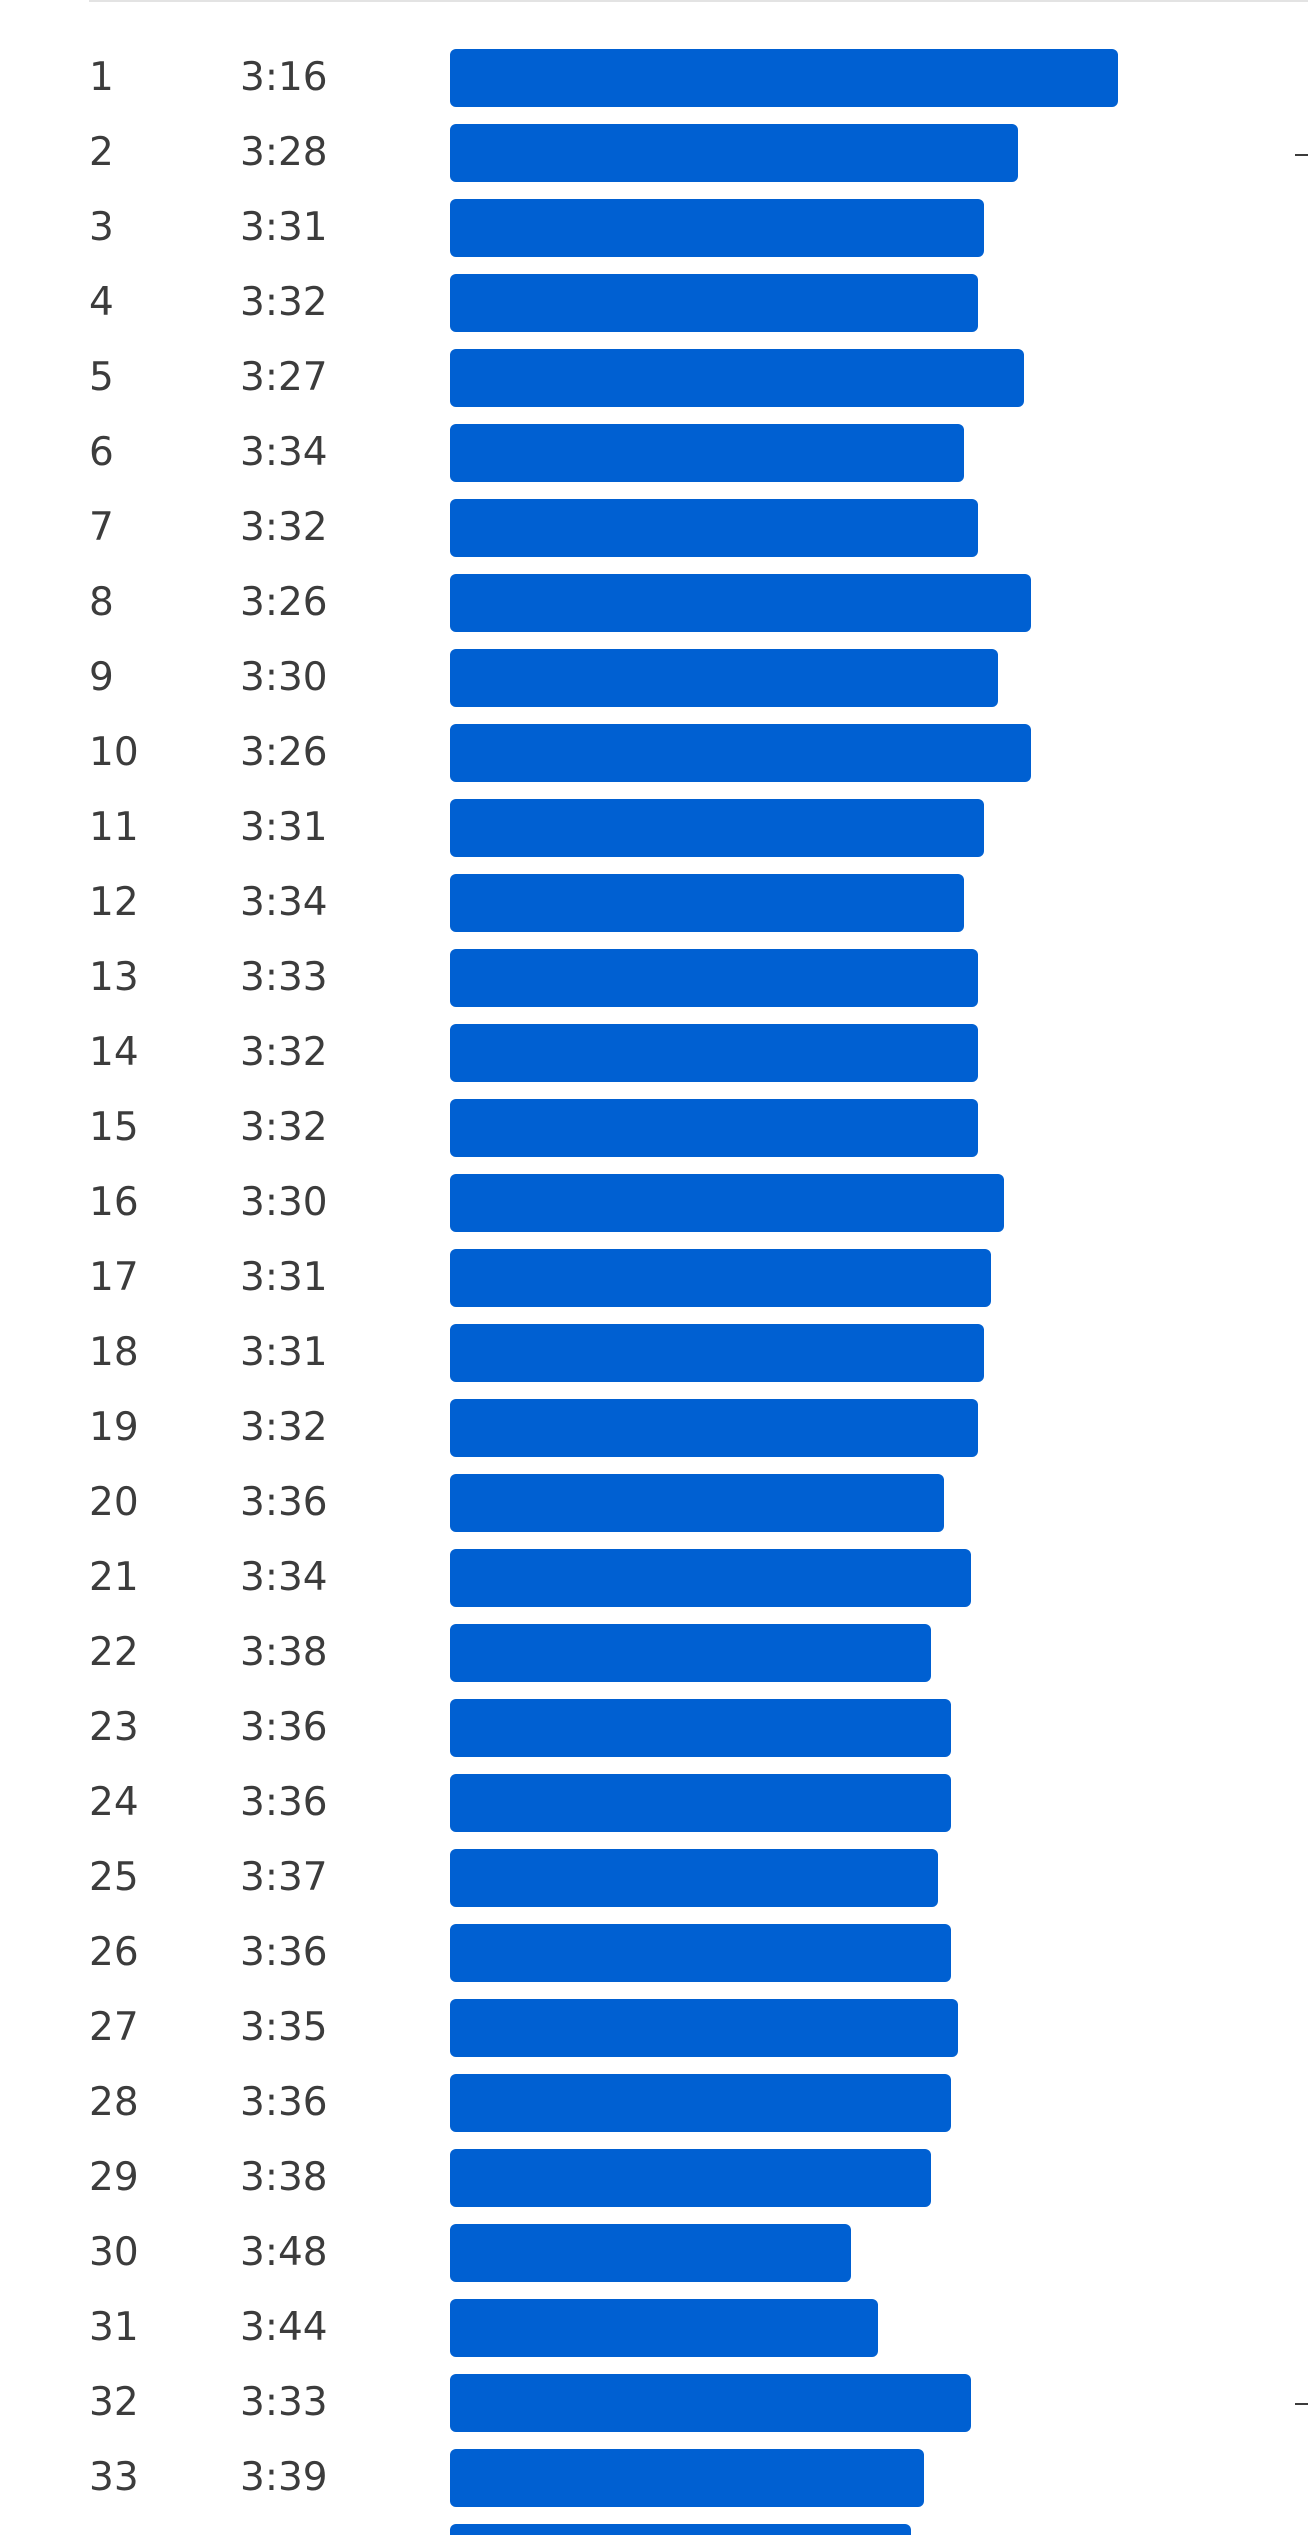 Image resolution: width=1308 pixels, height=2535 pixels. Describe the element at coordinates (101, 452) in the screenshot. I see `split-number: 6` at that location.